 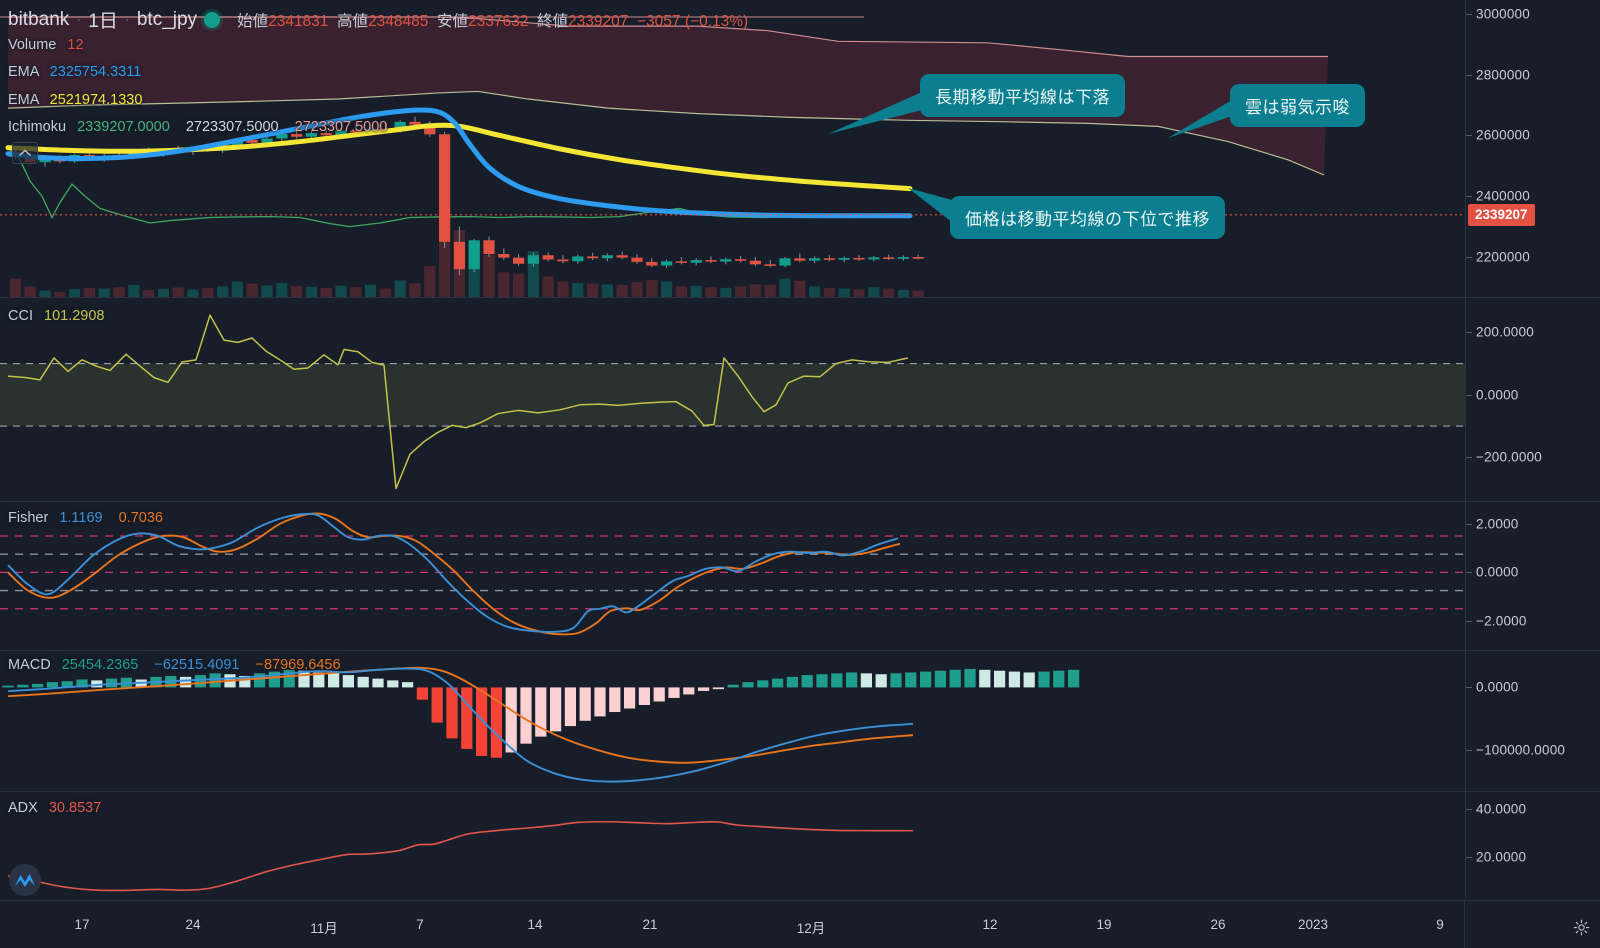 I want to click on time-axis-separator, so click(x=1464, y=924).